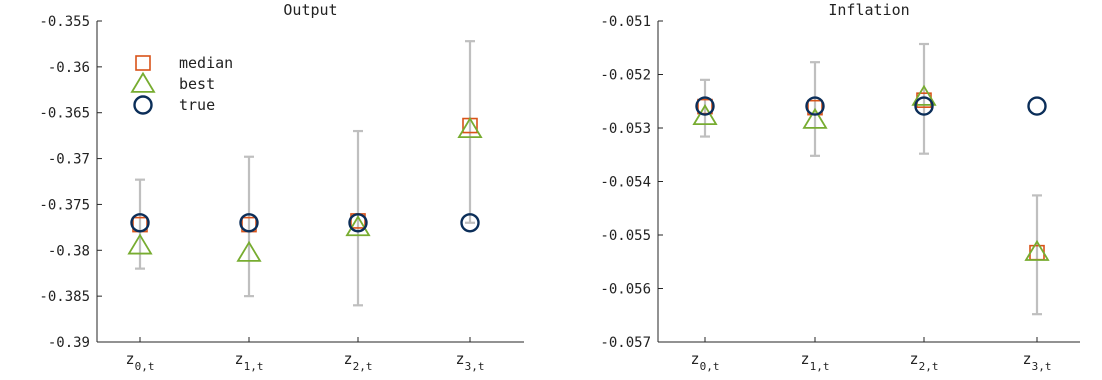 This screenshot has width=1102, height=380. I want to click on y-tick-label: -0.39, so click(69, 343).